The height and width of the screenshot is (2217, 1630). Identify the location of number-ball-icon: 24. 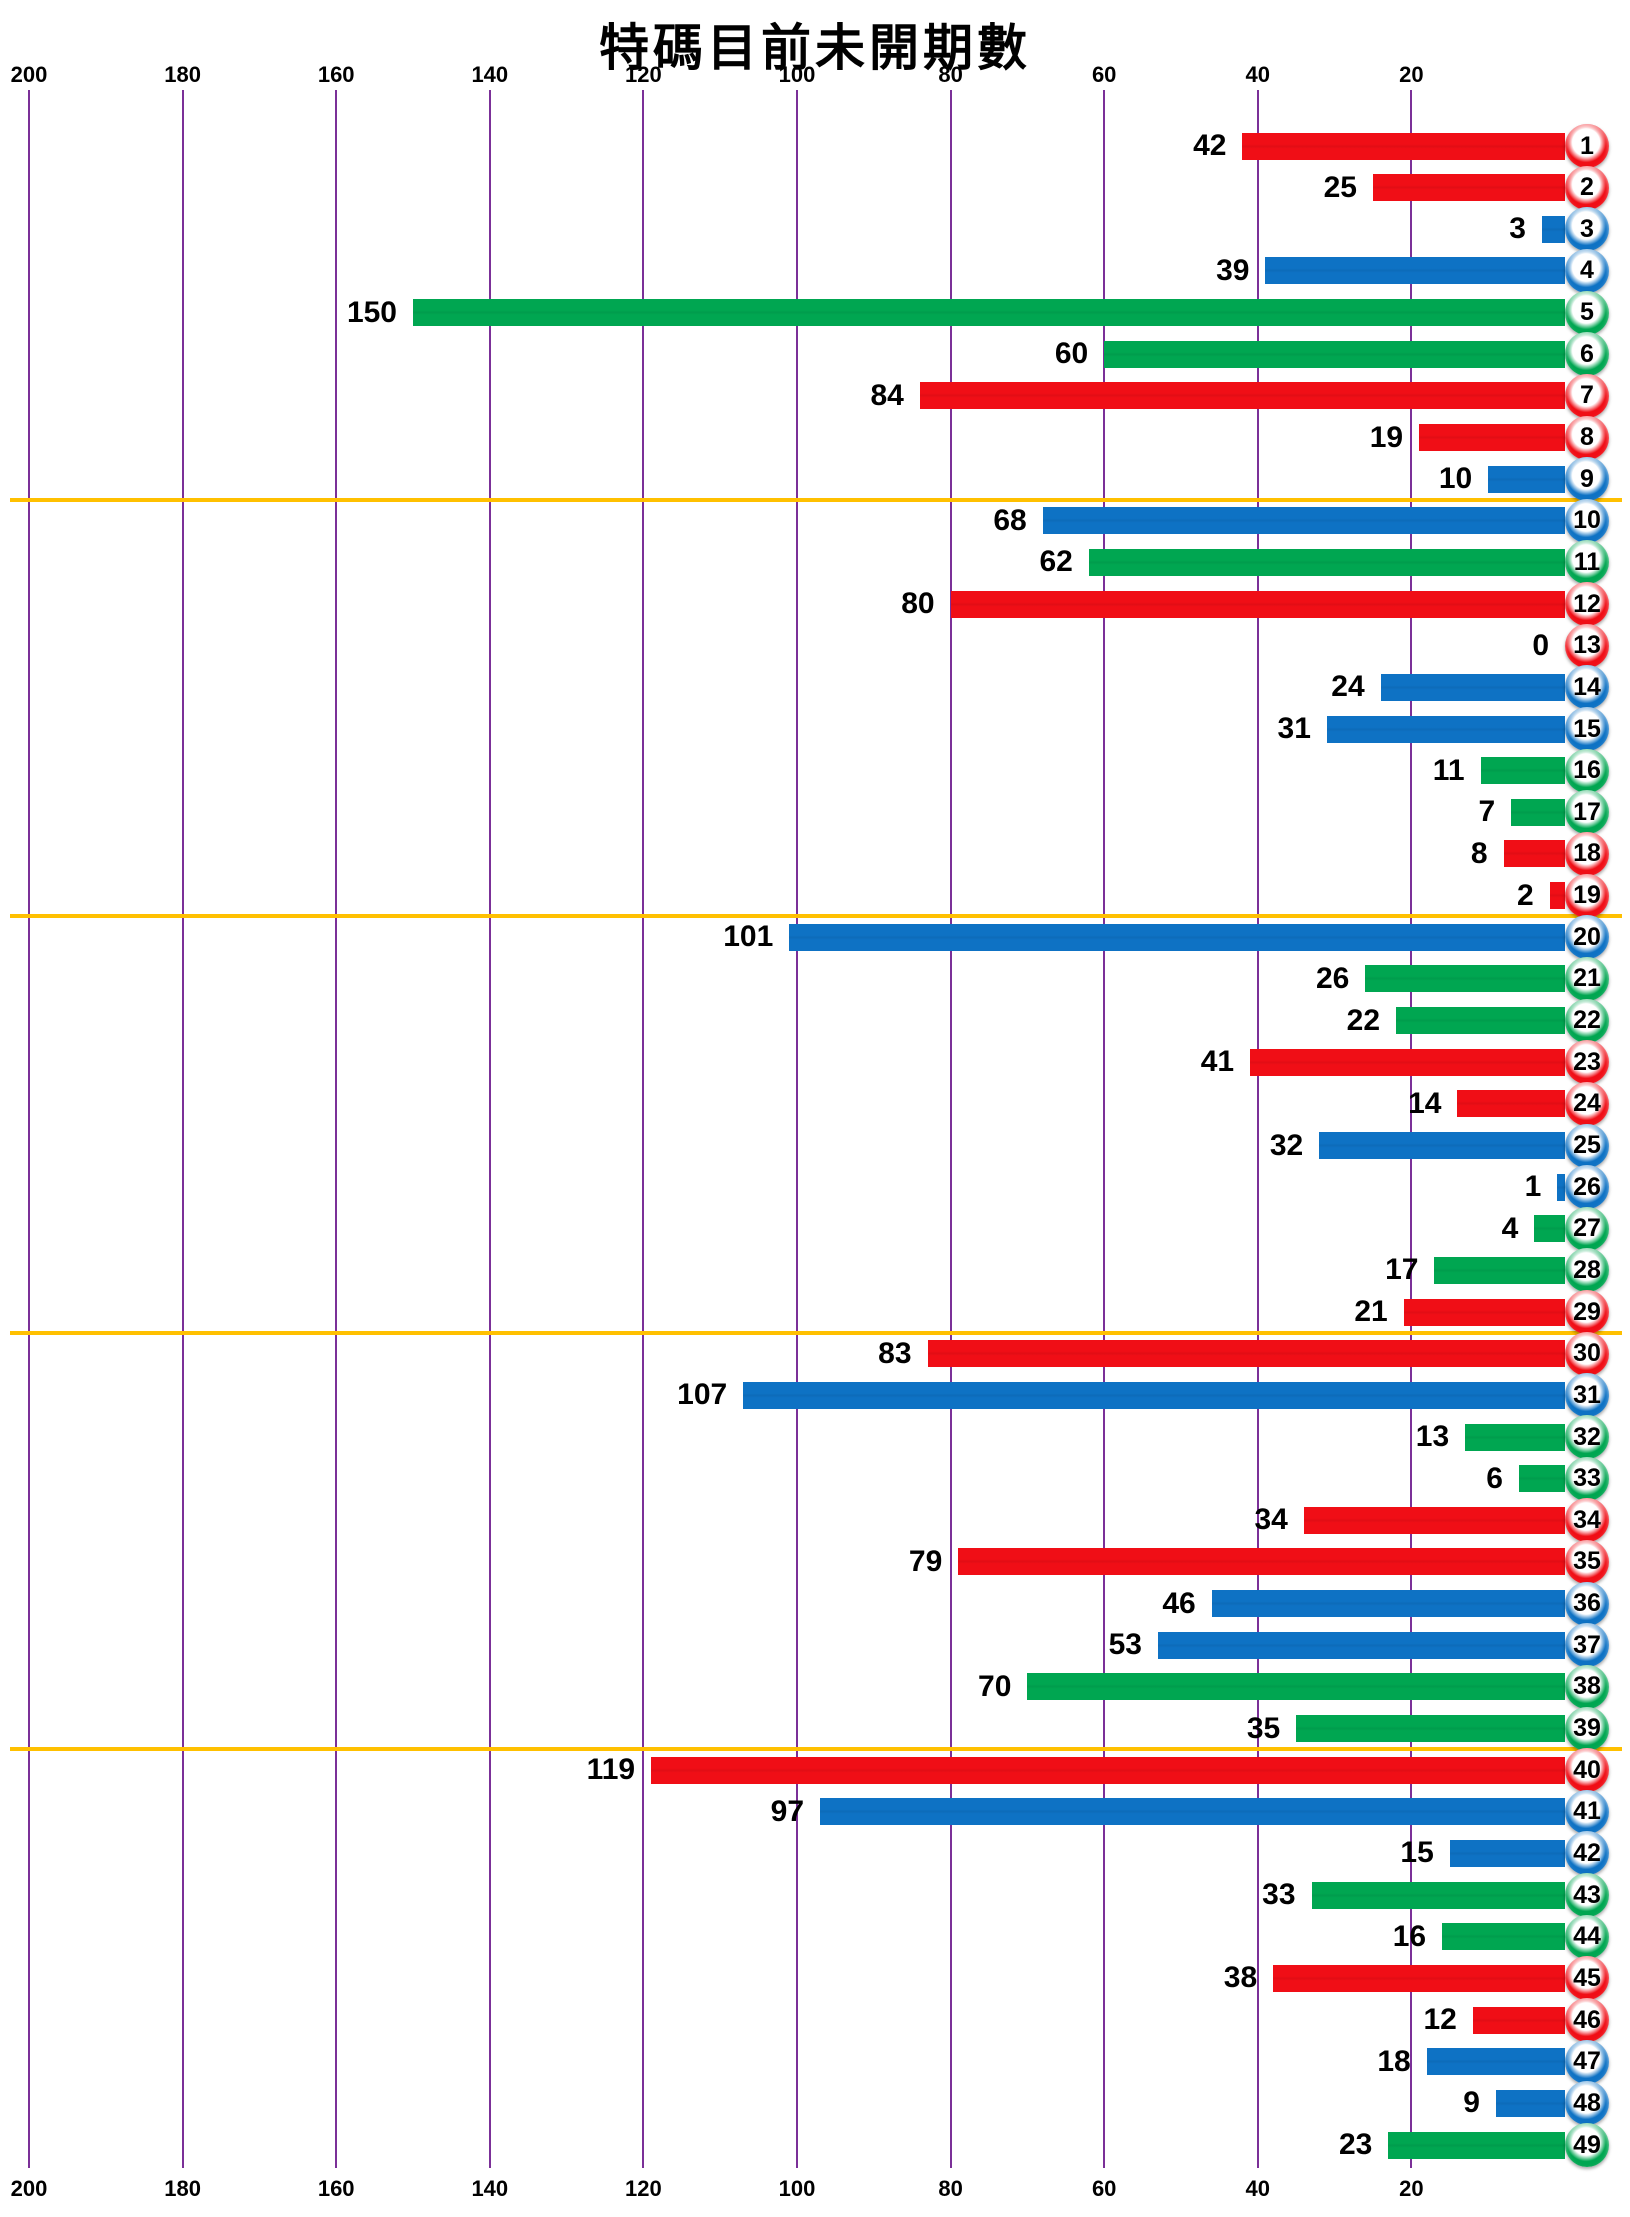
(1587, 1103).